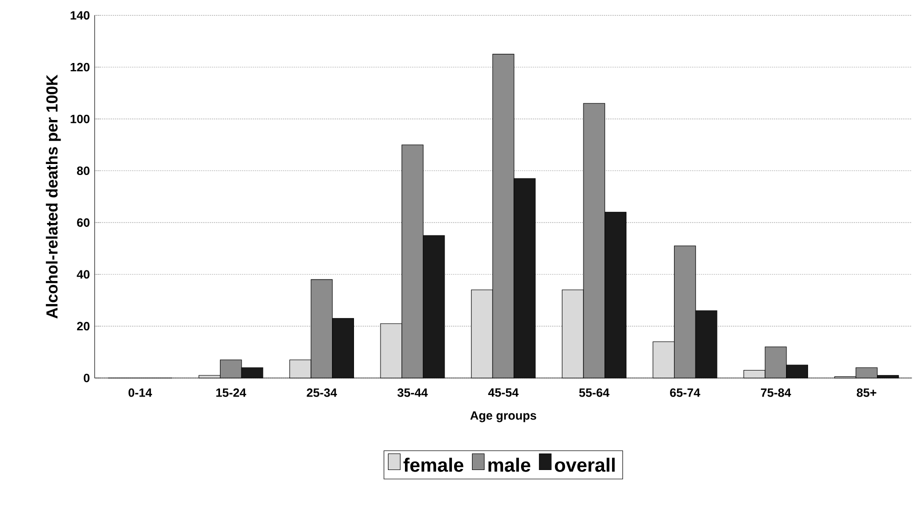 This screenshot has width=914, height=510. Describe the element at coordinates (776, 392) in the screenshot. I see `x-tick-label: 75-84` at that location.